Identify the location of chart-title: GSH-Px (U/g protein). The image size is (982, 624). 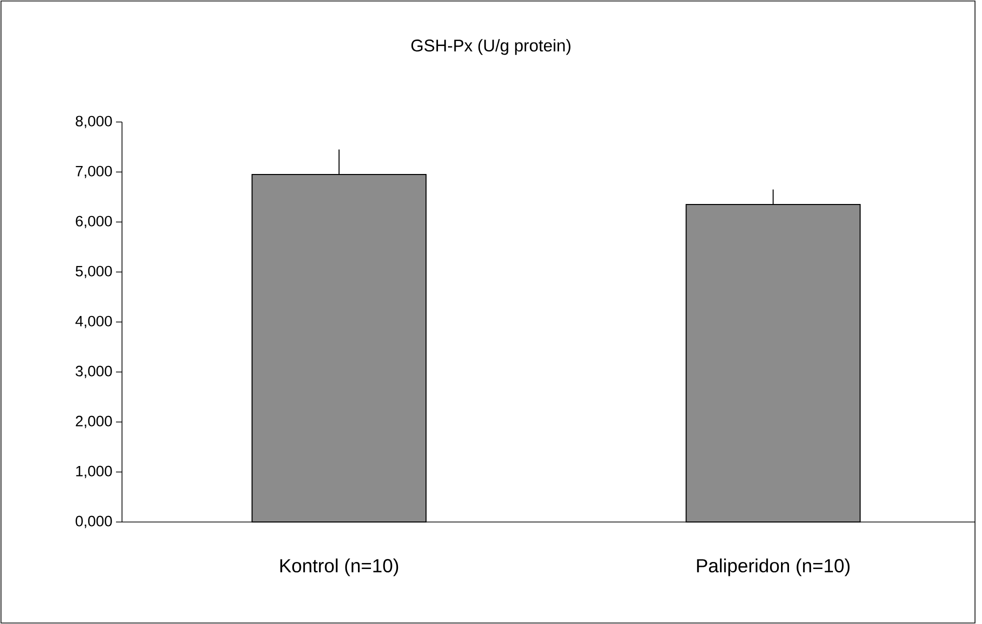
(490, 47).